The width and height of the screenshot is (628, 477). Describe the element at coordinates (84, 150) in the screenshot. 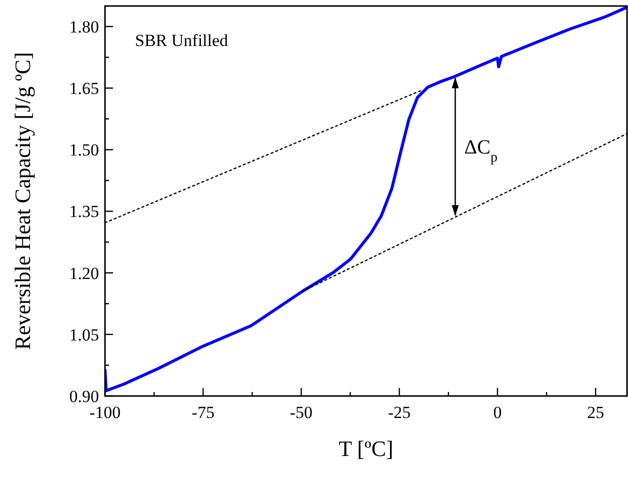

I see `y-tick-label: 1.50` at that location.